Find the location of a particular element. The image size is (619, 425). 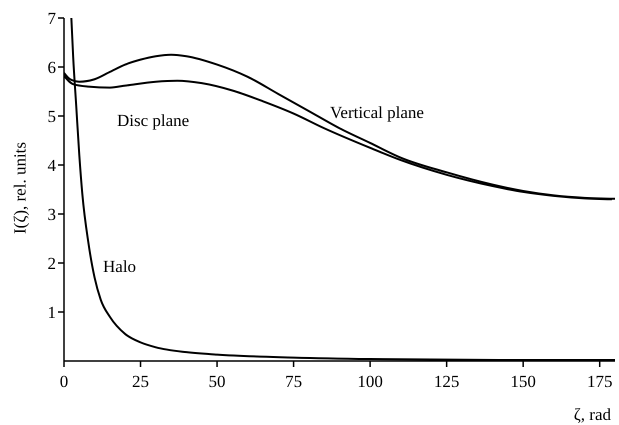

x-tick-label: 25 is located at coordinates (141, 382).